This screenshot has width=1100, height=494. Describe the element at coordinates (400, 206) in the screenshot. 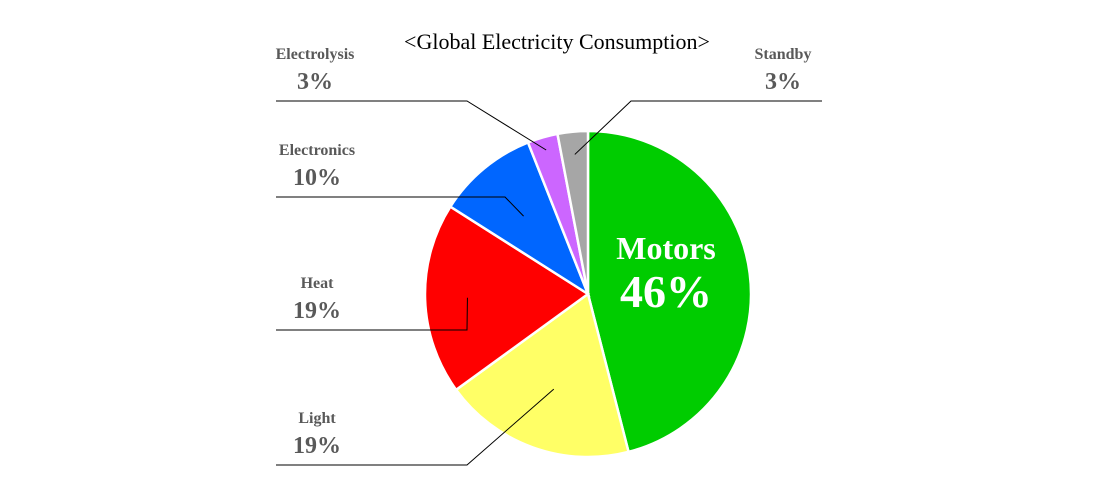

I see `leader-electronics` at that location.